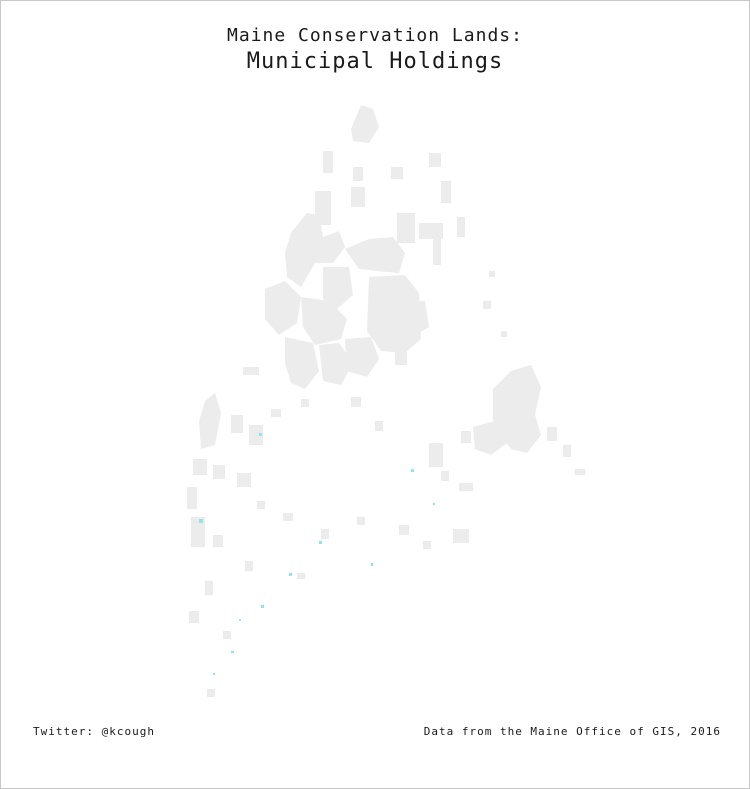 This screenshot has height=789, width=750. What do you see at coordinates (572, 731) in the screenshot?
I see `data-source: Data from the Maine Office of GIS, 2016` at bounding box center [572, 731].